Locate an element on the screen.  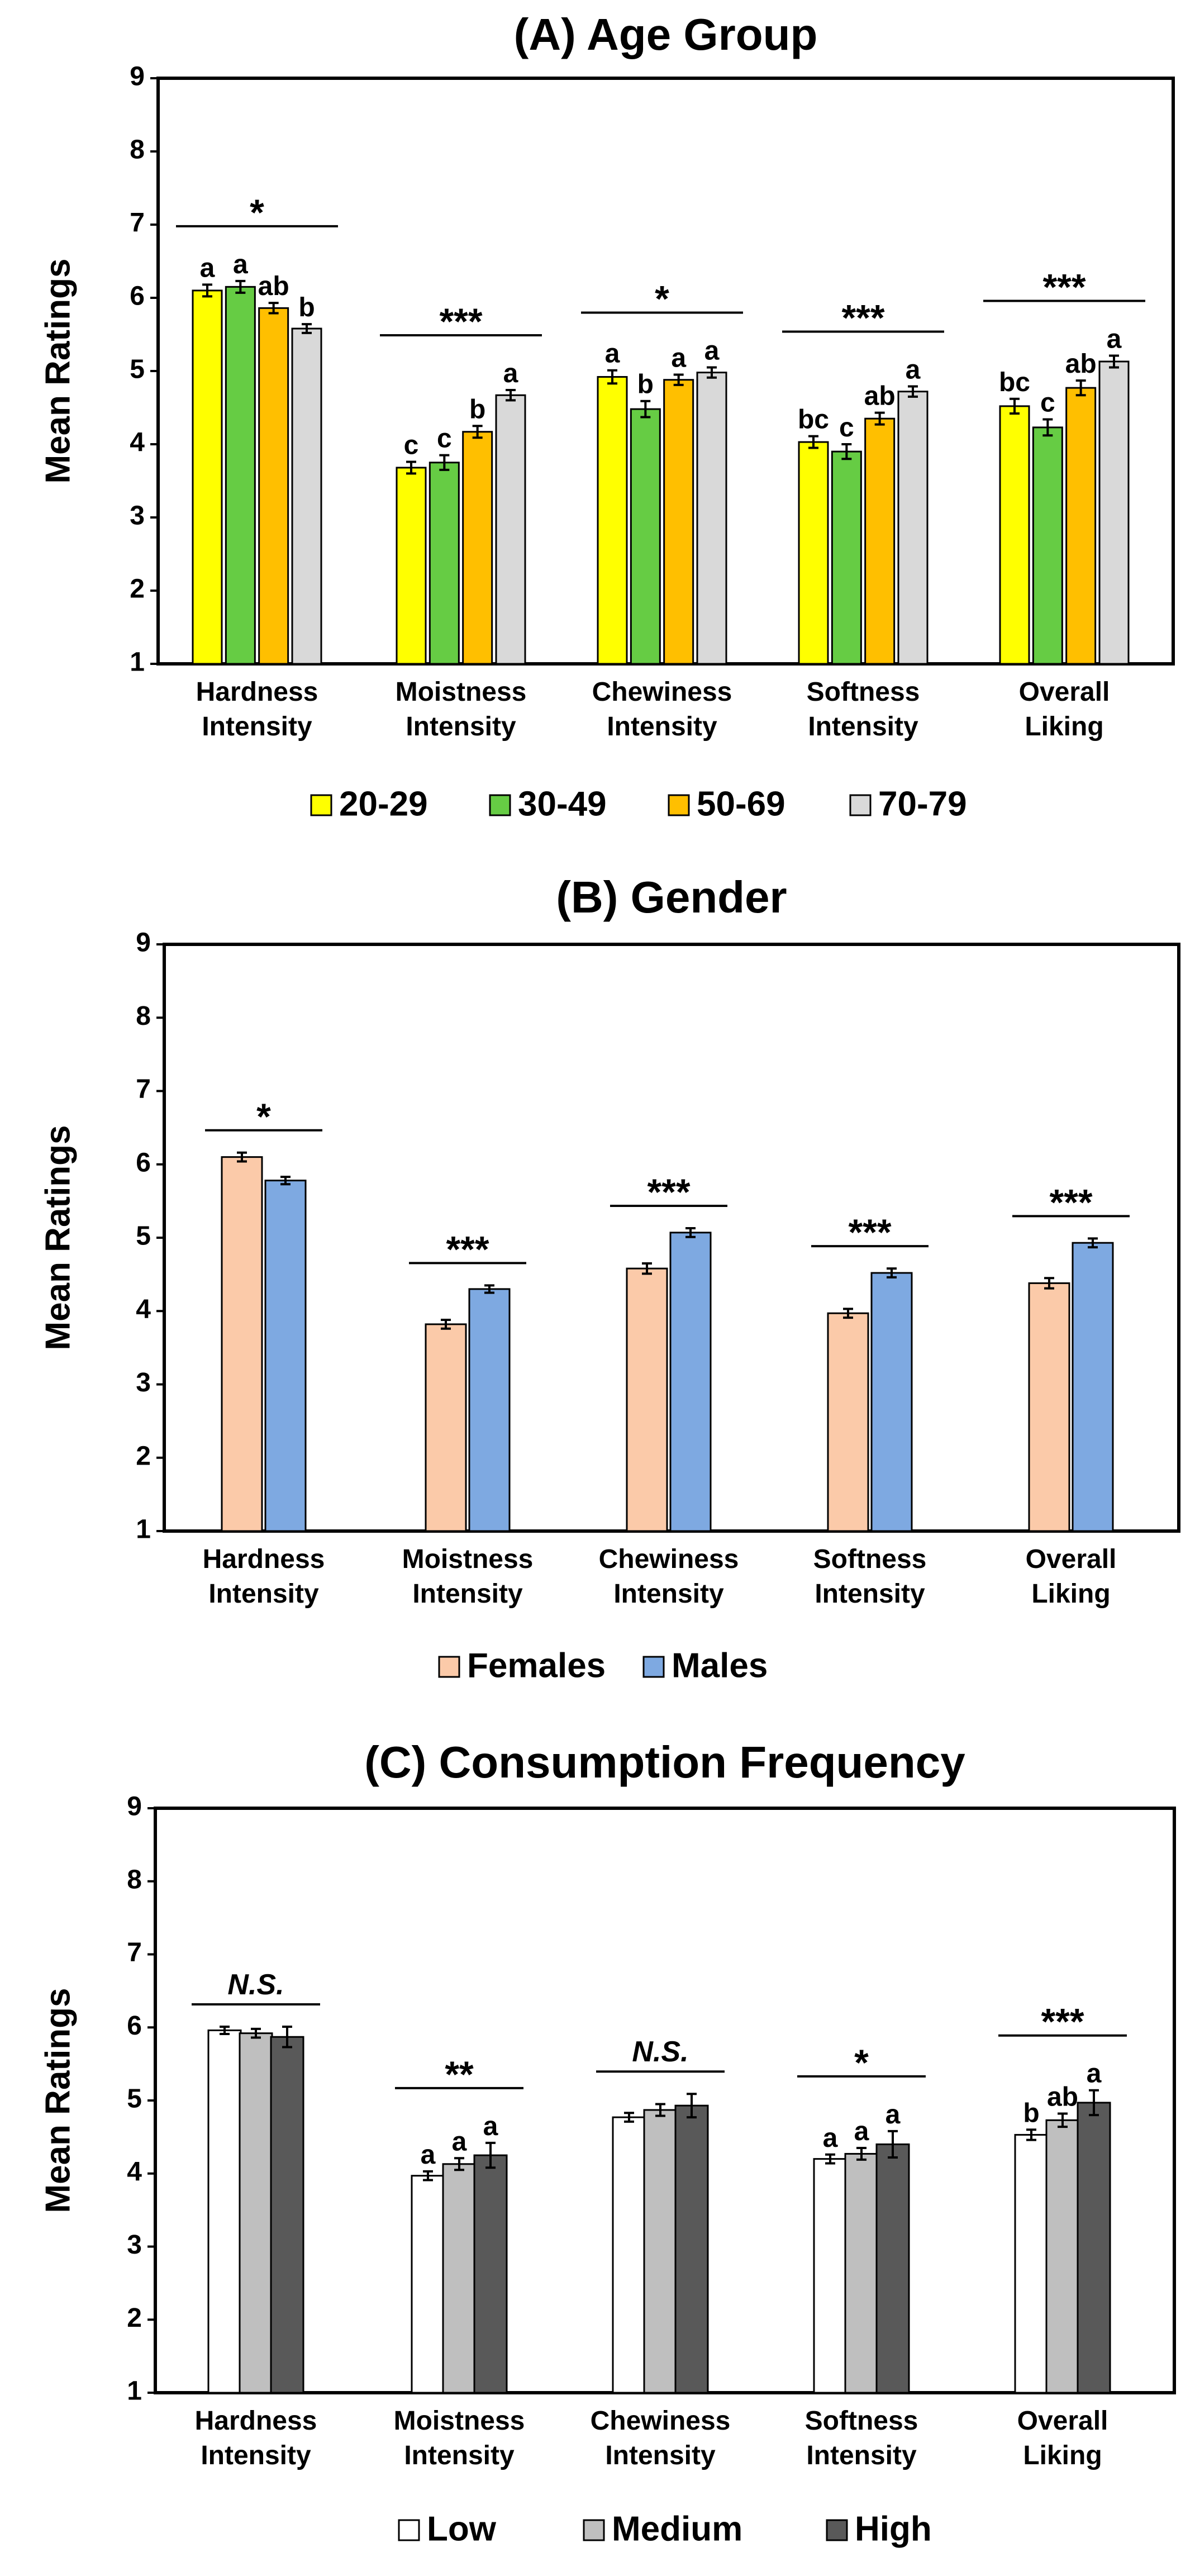
significance-marker: N.S. is located at coordinates (256, 1985).